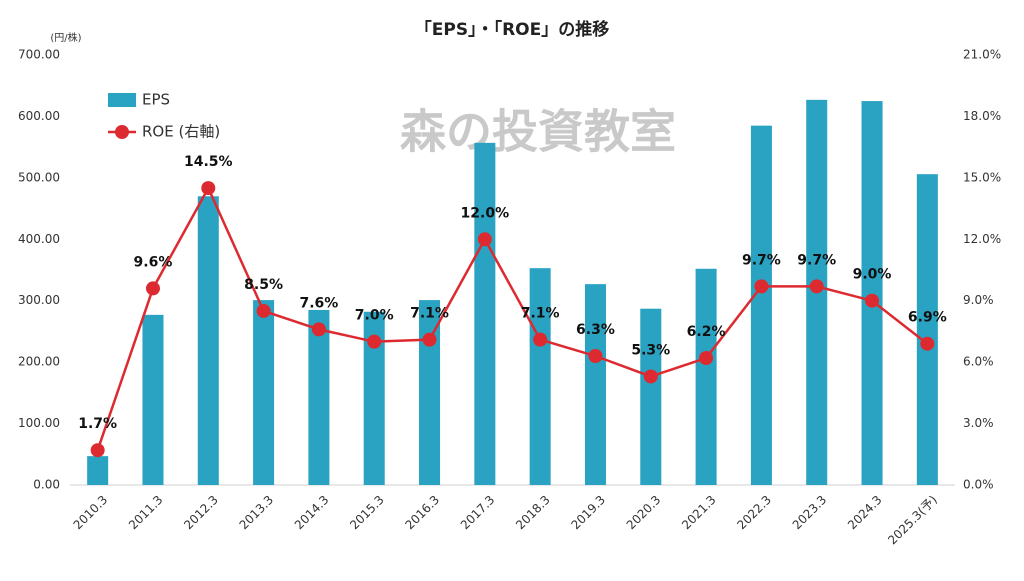  What do you see at coordinates (512, 29) in the screenshot?
I see `chart-title: 「EPS」・「ROE」の推移` at bounding box center [512, 29].